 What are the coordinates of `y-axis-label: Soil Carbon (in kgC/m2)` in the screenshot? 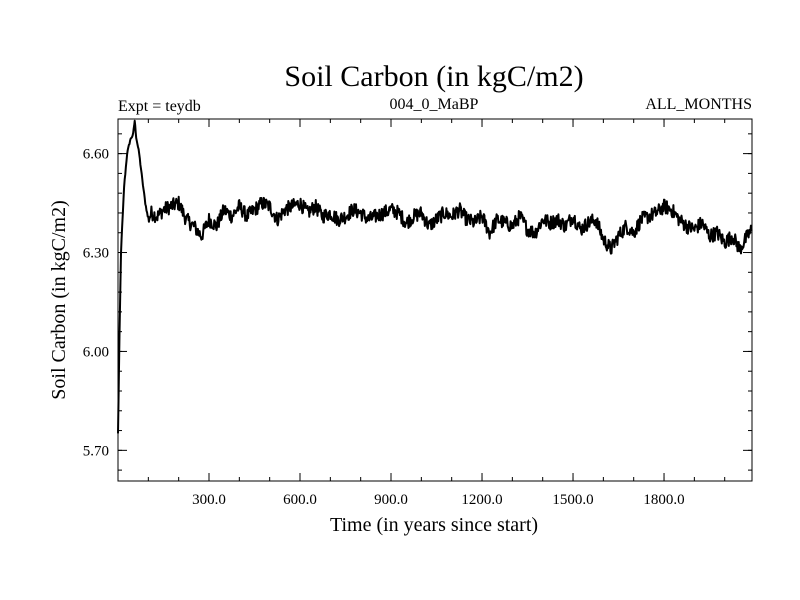 It's located at (59, 299).